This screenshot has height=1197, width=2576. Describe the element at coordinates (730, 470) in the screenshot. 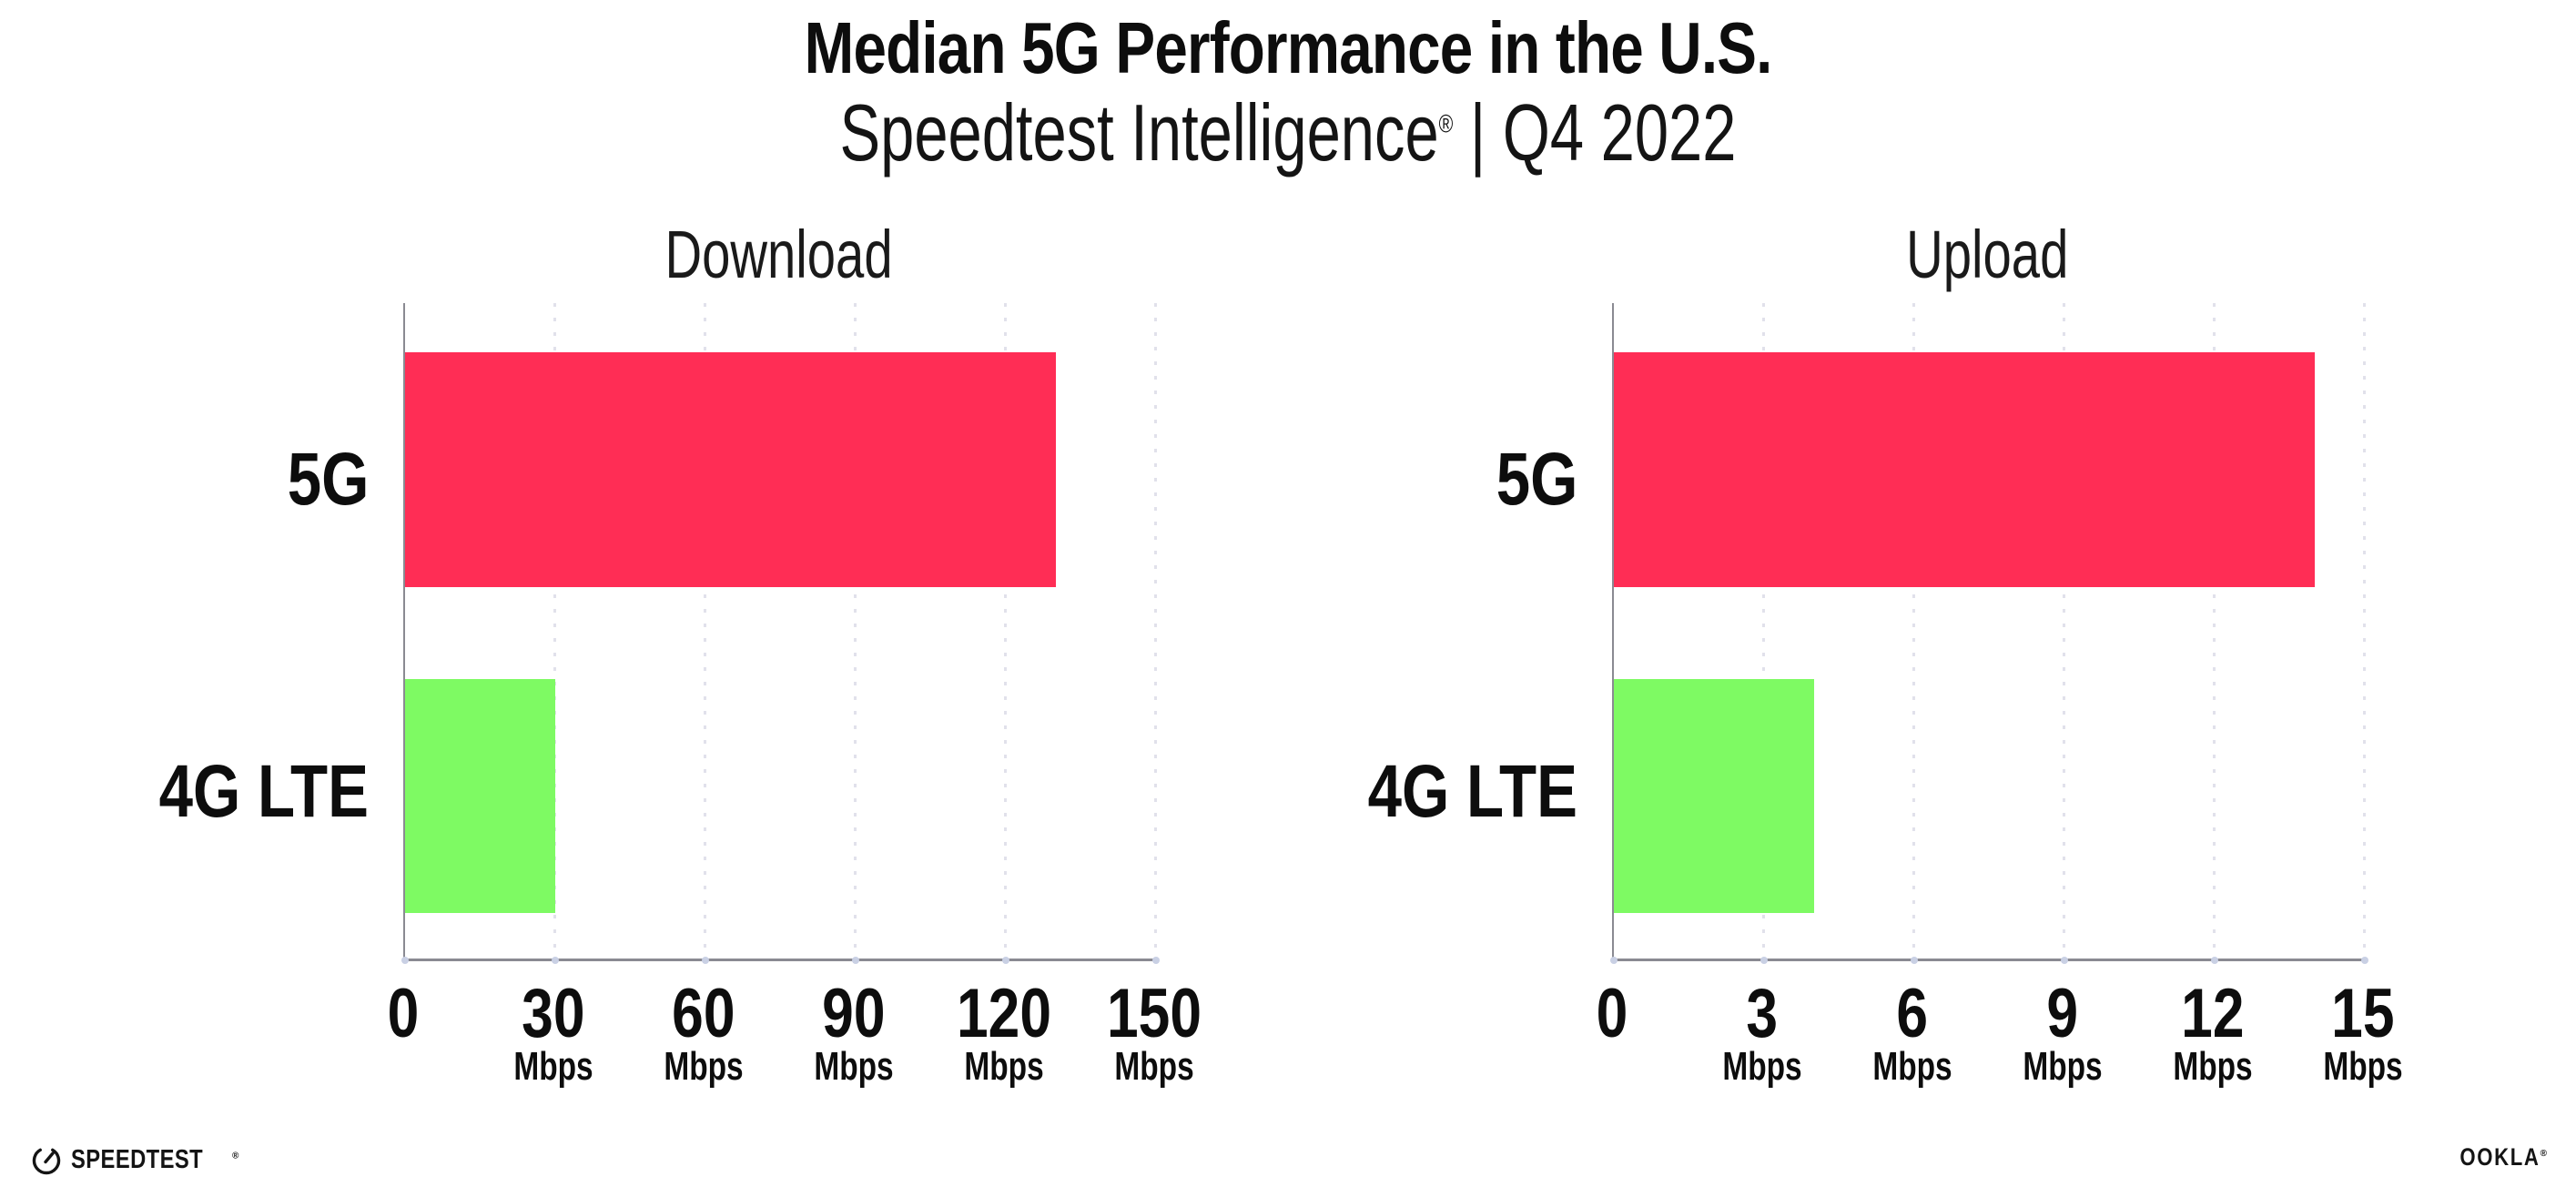

I see `download-5g-bar` at that location.